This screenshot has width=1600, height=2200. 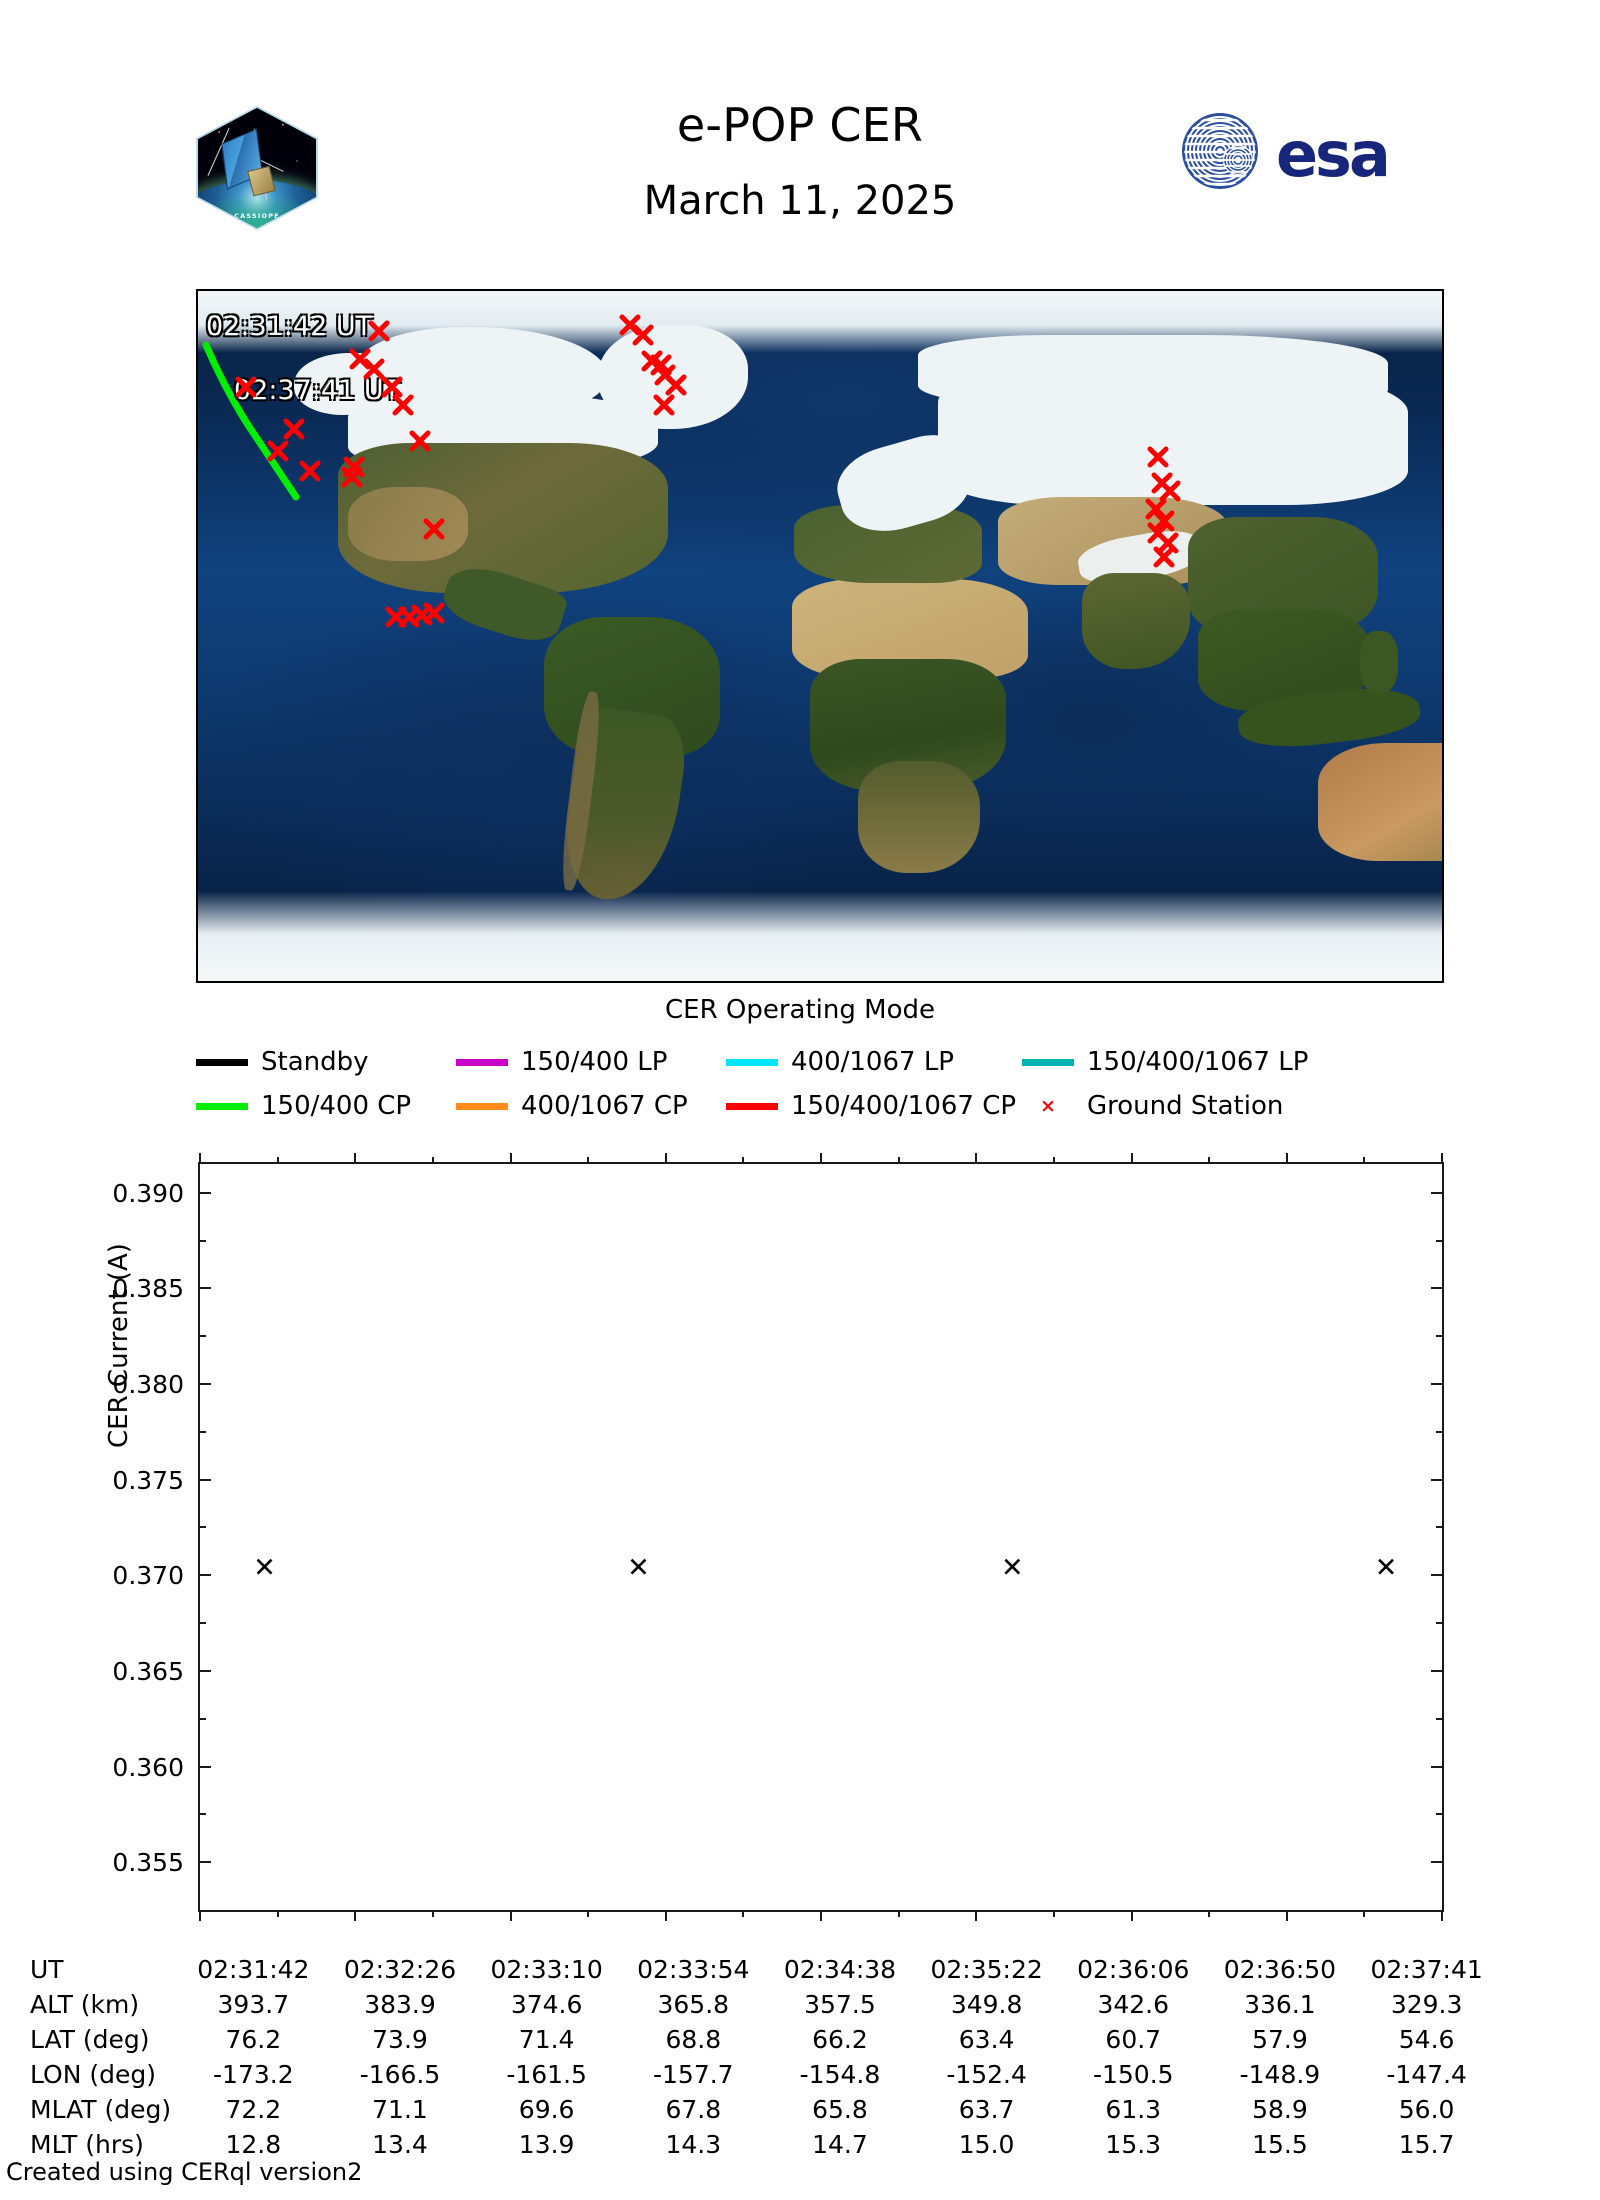 I want to click on esa-logo: esa, so click(x=1318, y=151).